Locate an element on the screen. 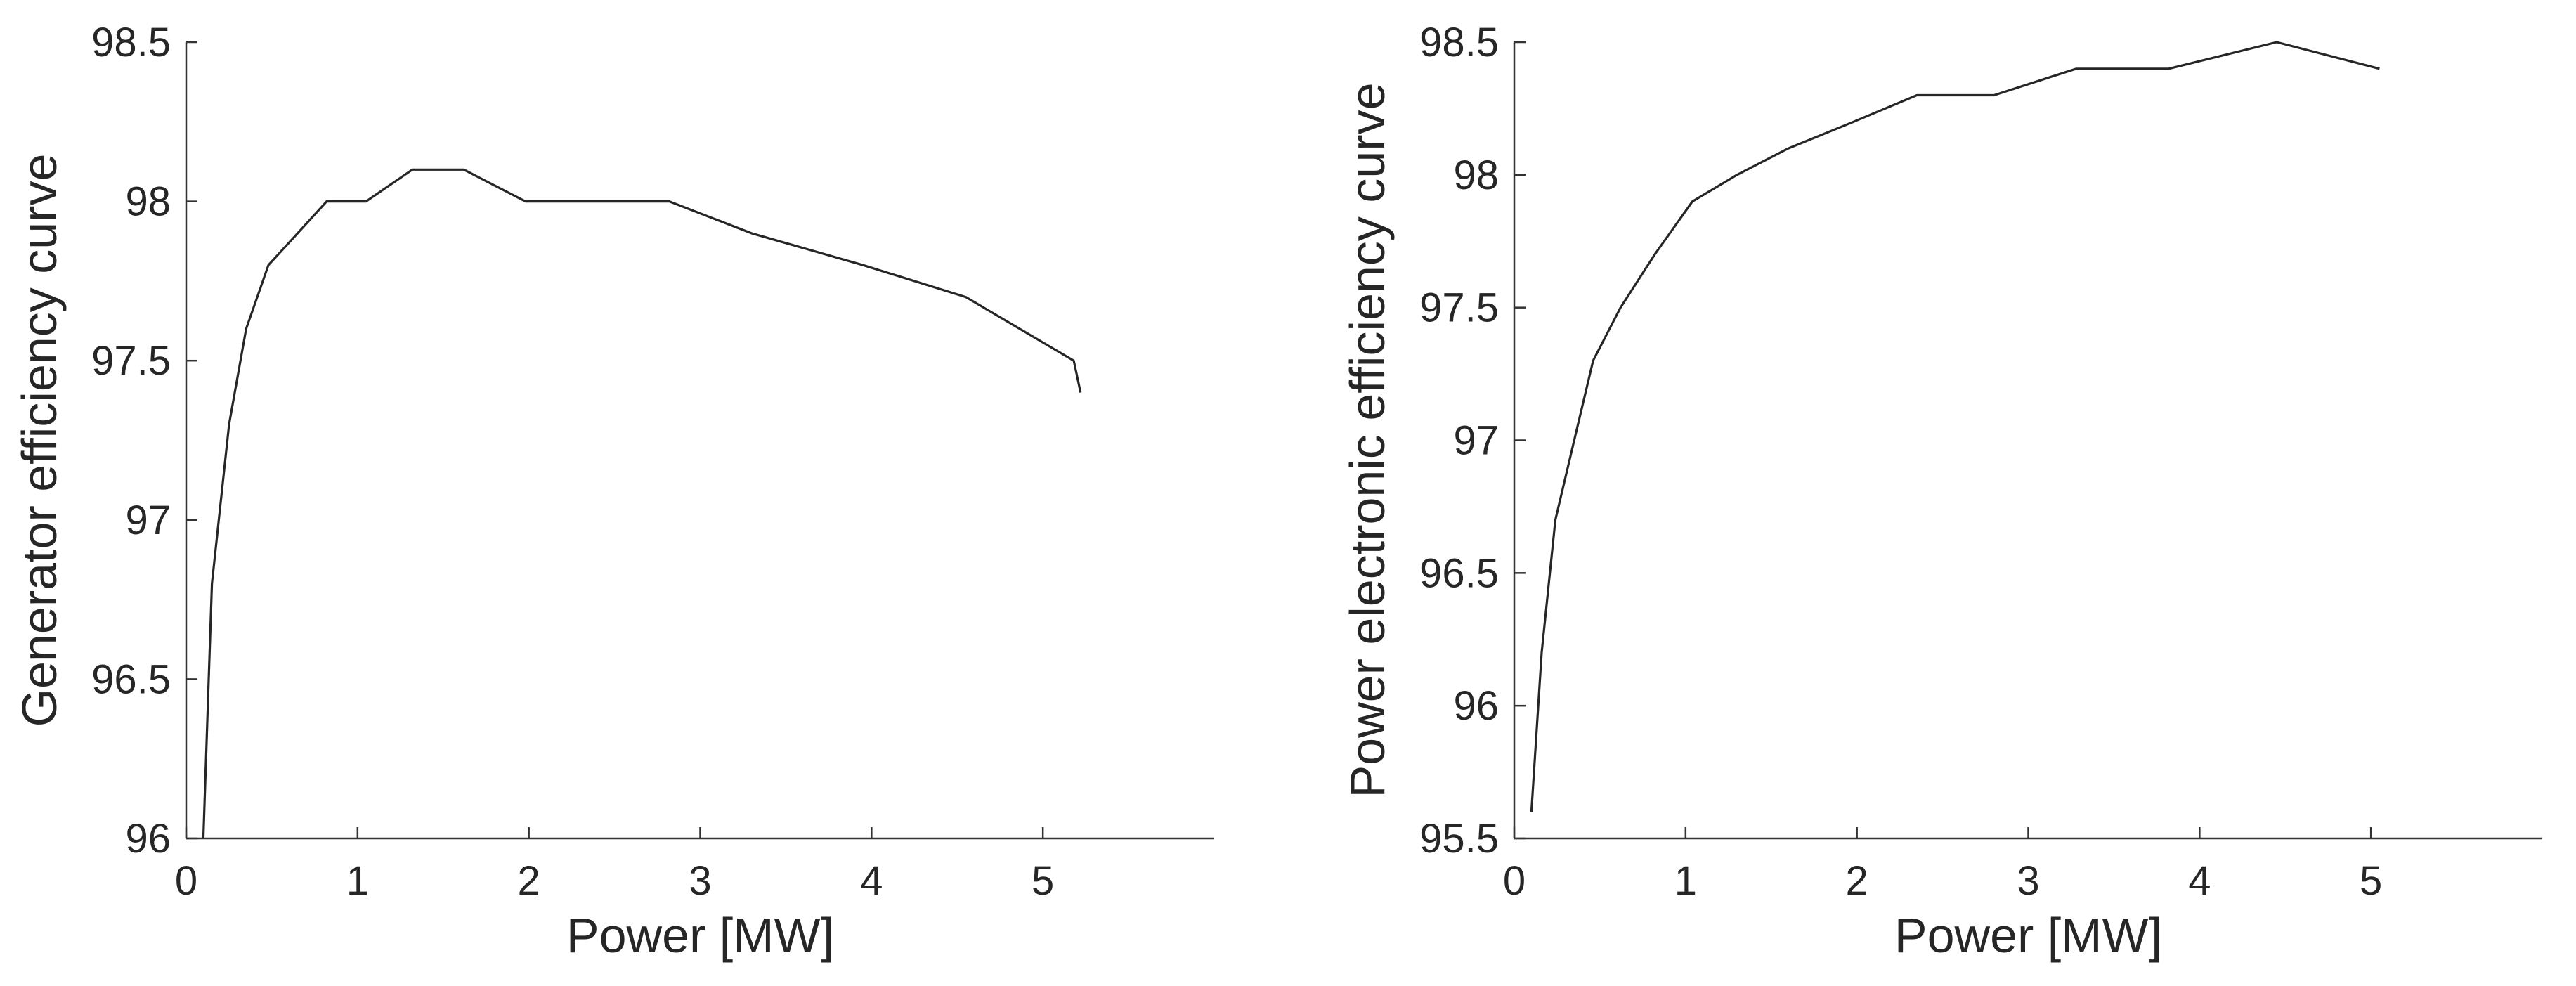 This screenshot has height=986, width=2576. generator-x-tick-label: 1 is located at coordinates (357, 881).